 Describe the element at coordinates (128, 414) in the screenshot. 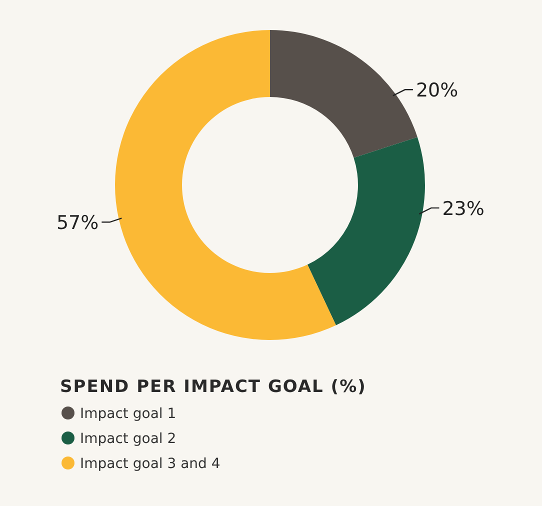

I see `legend-label: Impact goal 1` at that location.